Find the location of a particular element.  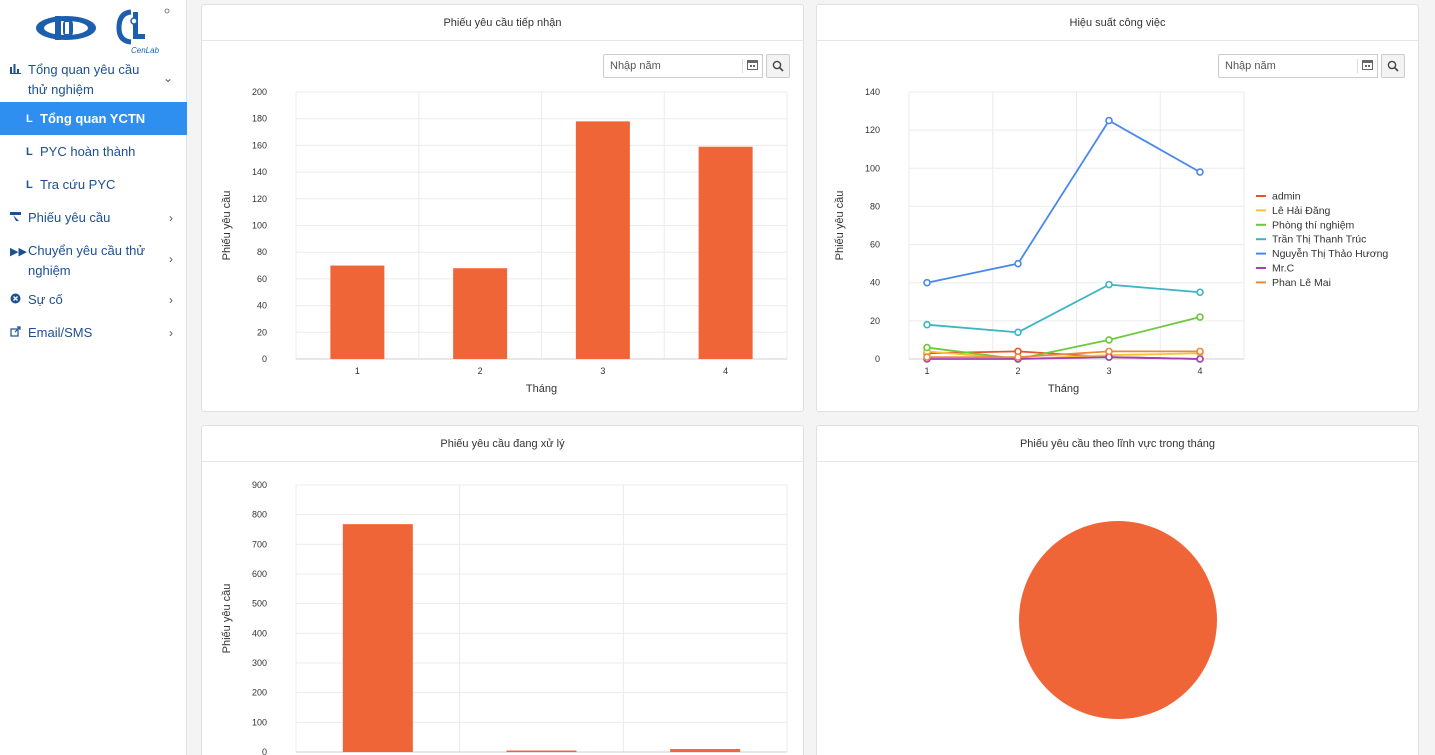

forward-icon: ▶▶ is located at coordinates (18, 252).